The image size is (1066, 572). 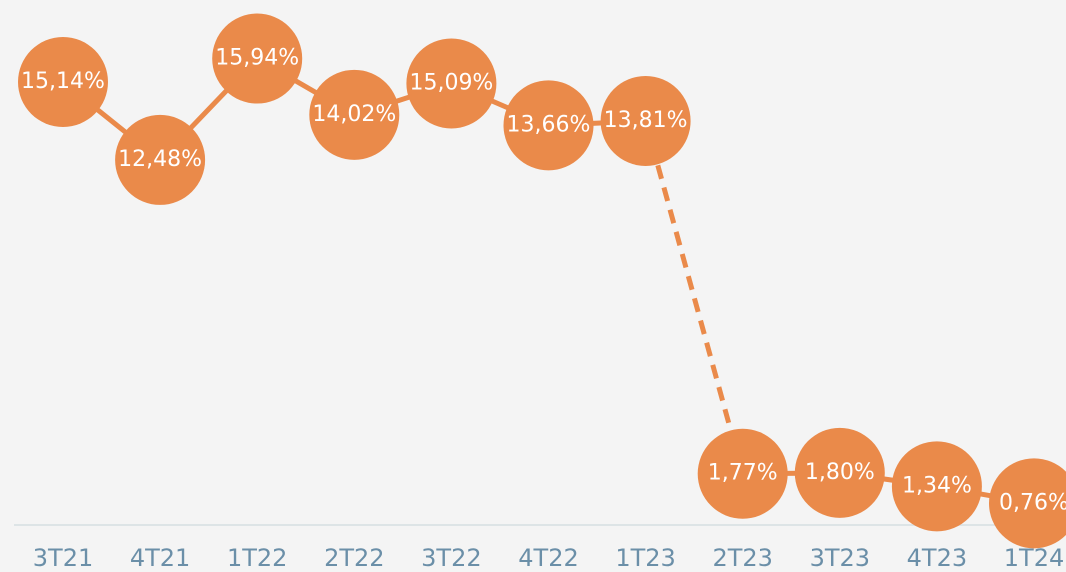 I want to click on x-tick-label: 3T21, so click(x=63, y=558).